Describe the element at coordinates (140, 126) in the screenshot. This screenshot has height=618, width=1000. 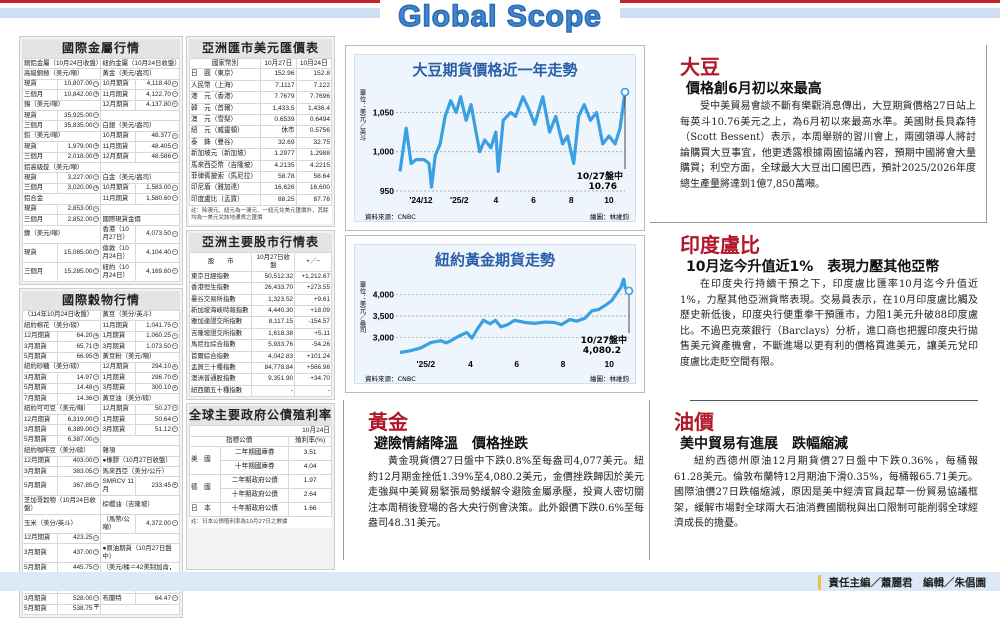
I see `row-label: 白銀（美元/盎司）` at that location.